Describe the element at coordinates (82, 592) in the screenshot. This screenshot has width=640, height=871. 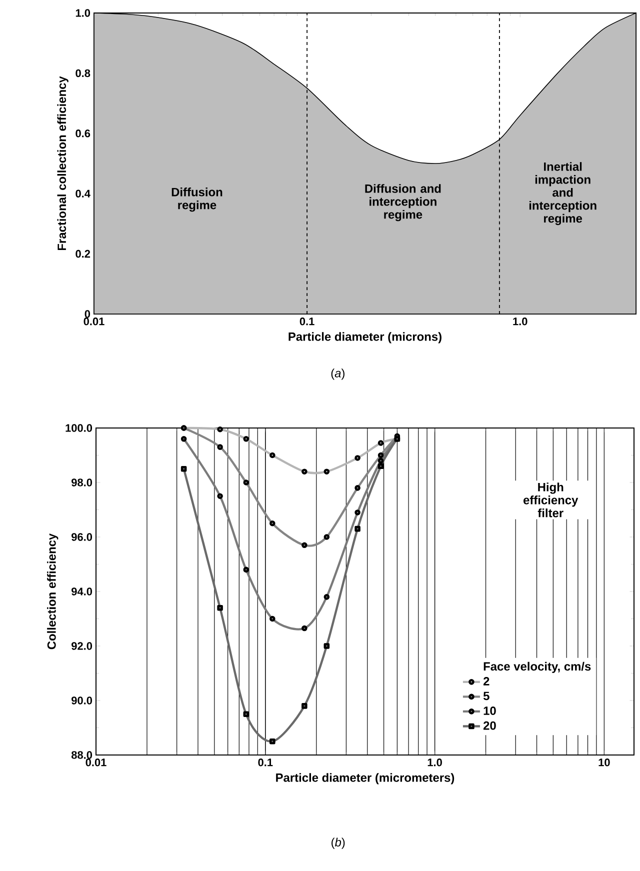
I see `y-tick-label: 94.0` at that location.